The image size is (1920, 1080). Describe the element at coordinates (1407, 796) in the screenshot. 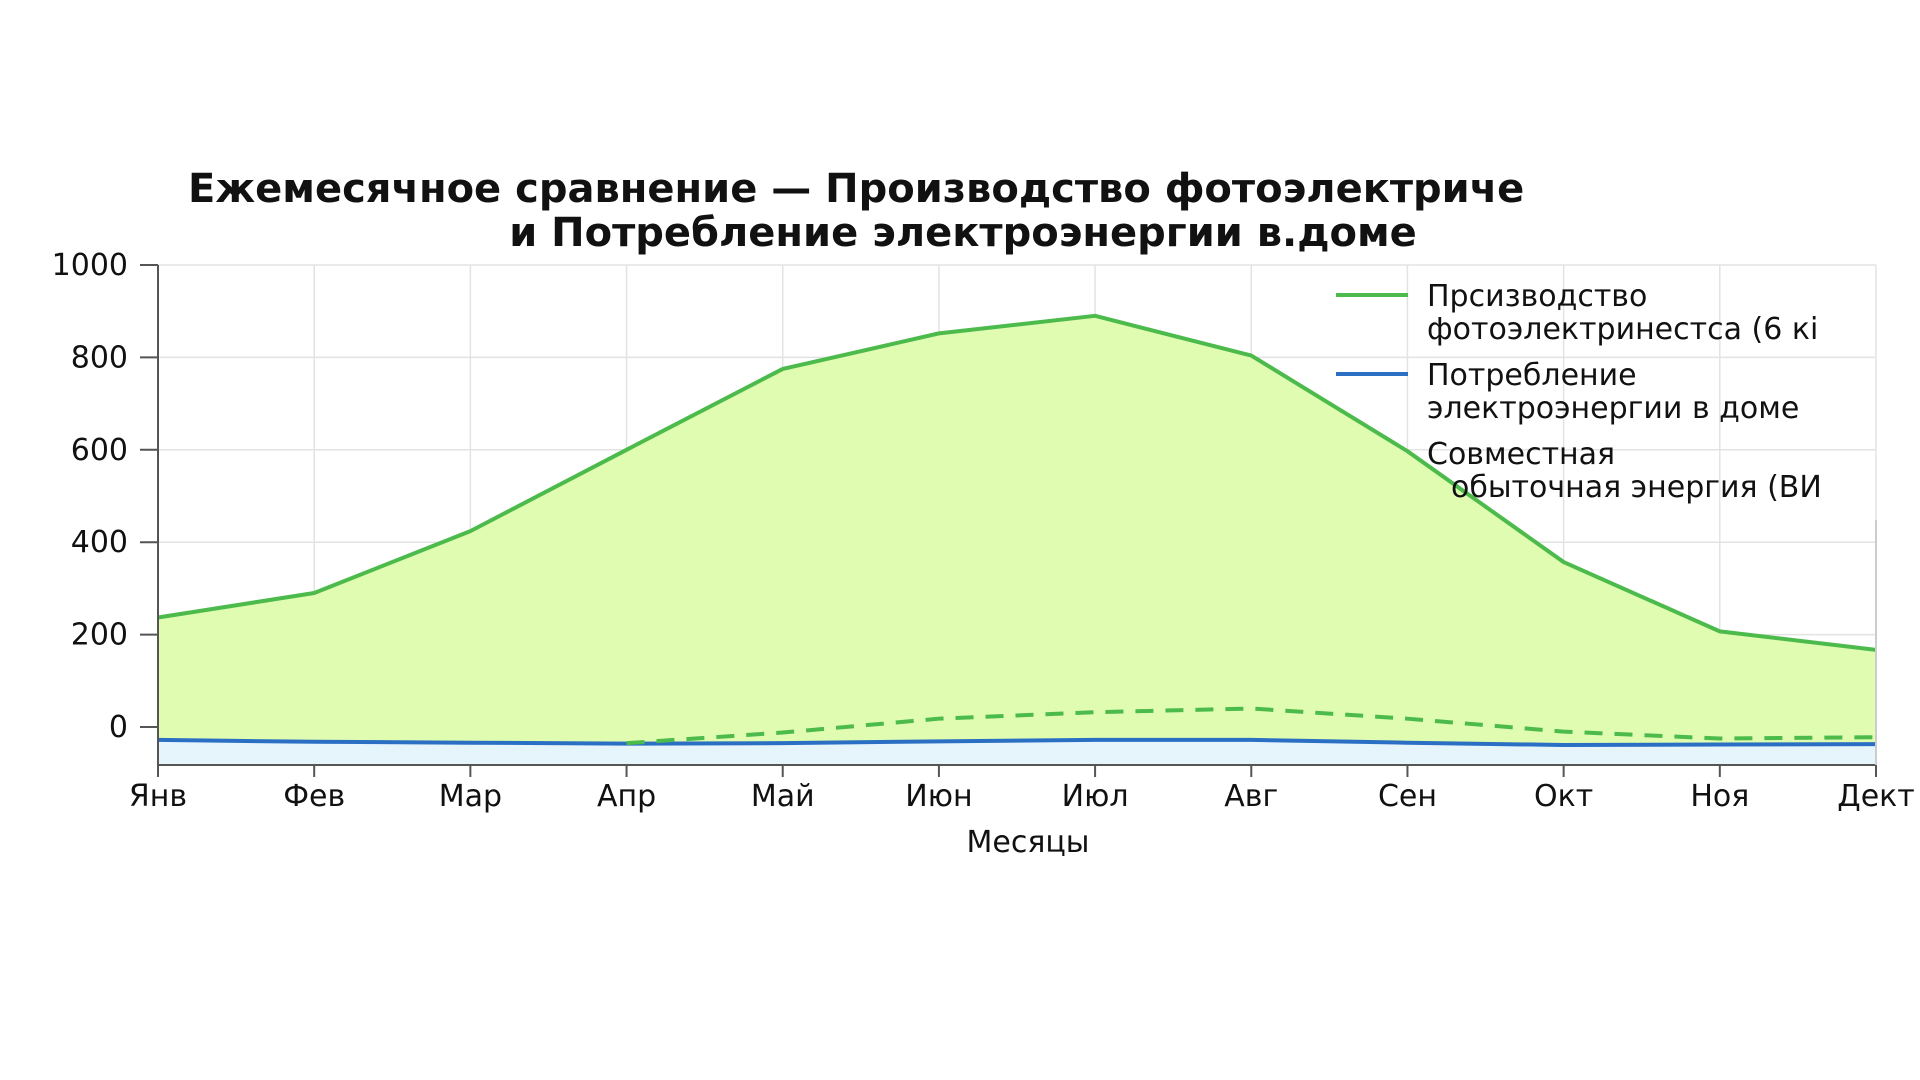

I see `x-tick-label: Сен` at that location.